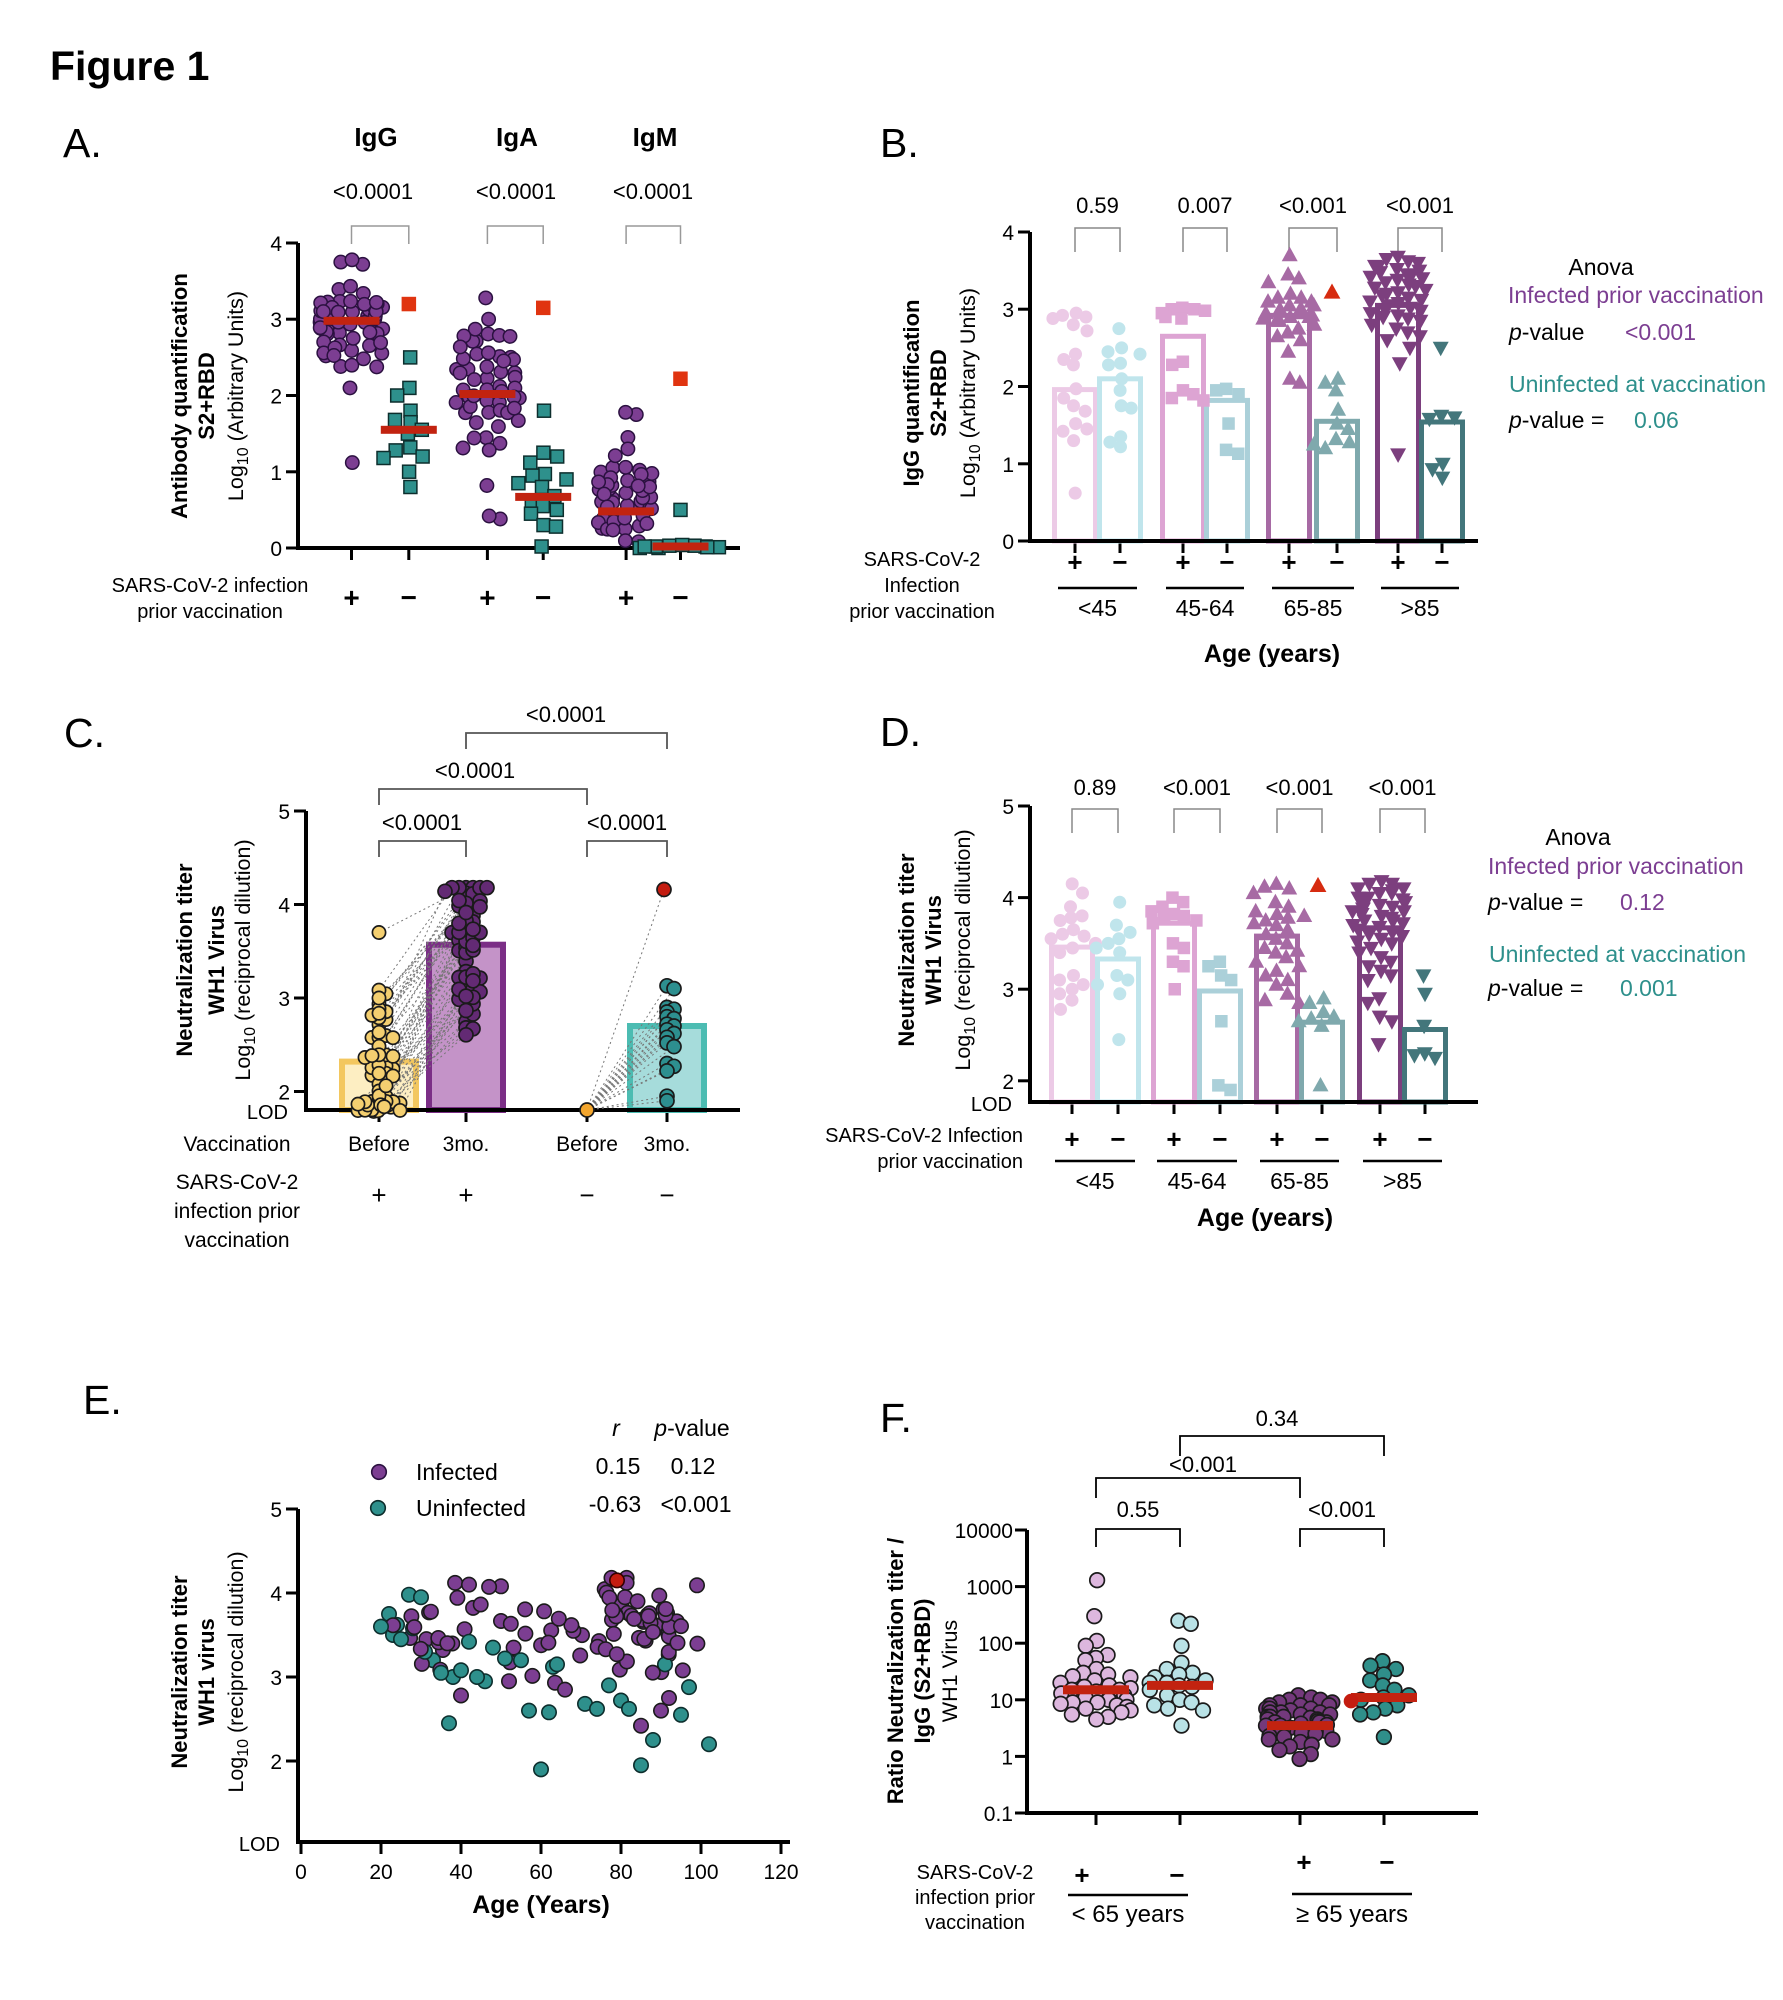 This screenshot has width=1783, height=2000. Describe the element at coordinates (616, 1428) in the screenshot. I see `svg-text: r` at that location.